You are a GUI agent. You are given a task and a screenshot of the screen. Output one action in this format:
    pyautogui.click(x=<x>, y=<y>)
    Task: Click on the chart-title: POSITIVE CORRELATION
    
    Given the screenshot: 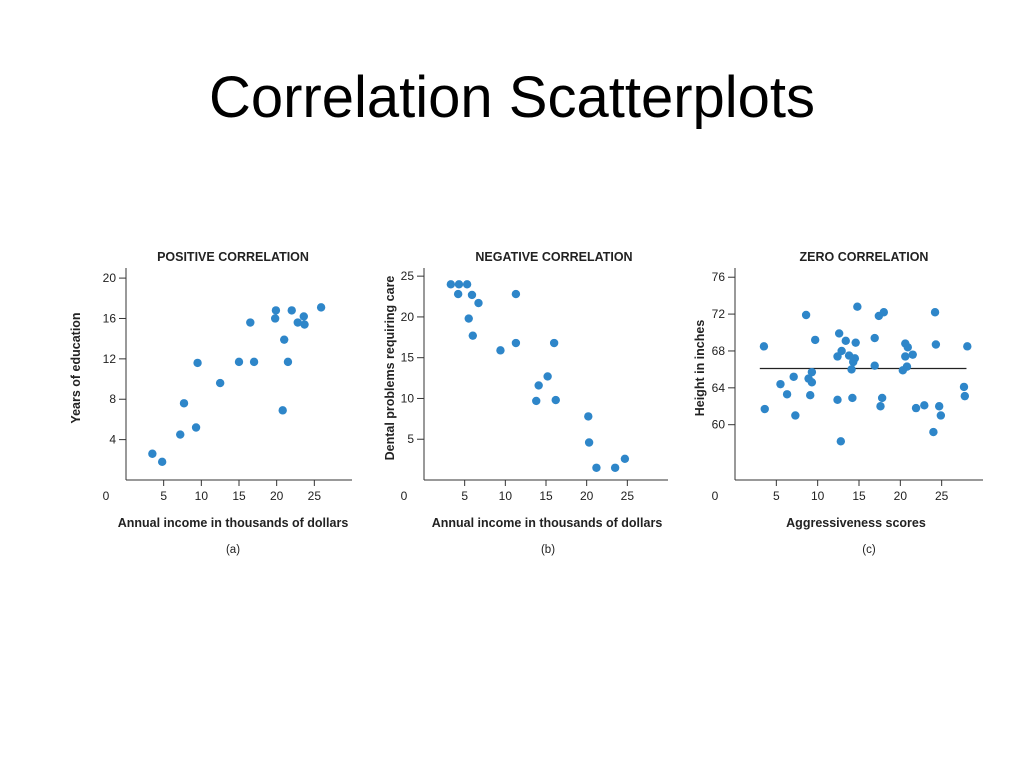 What is the action you would take?
    pyautogui.click(x=233, y=257)
    